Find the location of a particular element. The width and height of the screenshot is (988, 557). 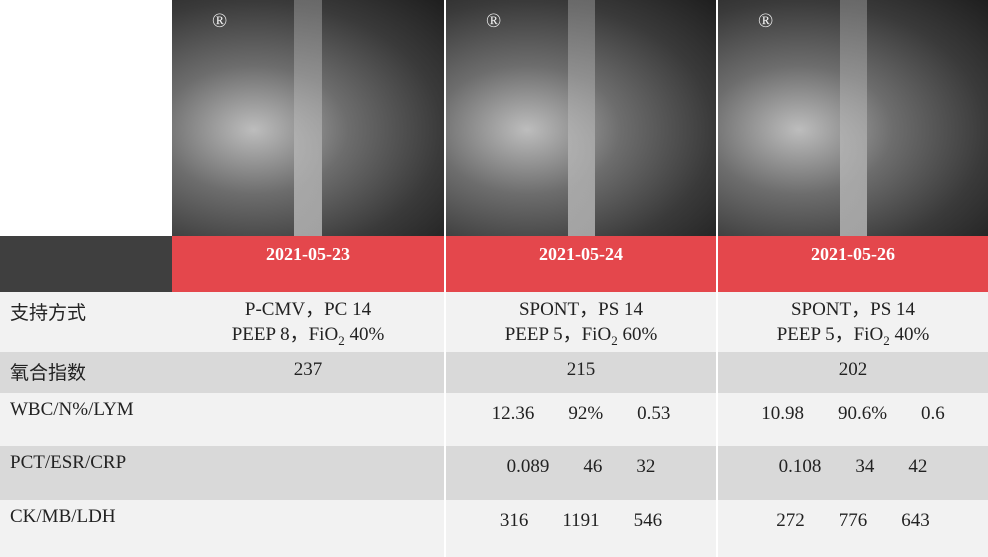

value: 1191 is located at coordinates (581, 520).